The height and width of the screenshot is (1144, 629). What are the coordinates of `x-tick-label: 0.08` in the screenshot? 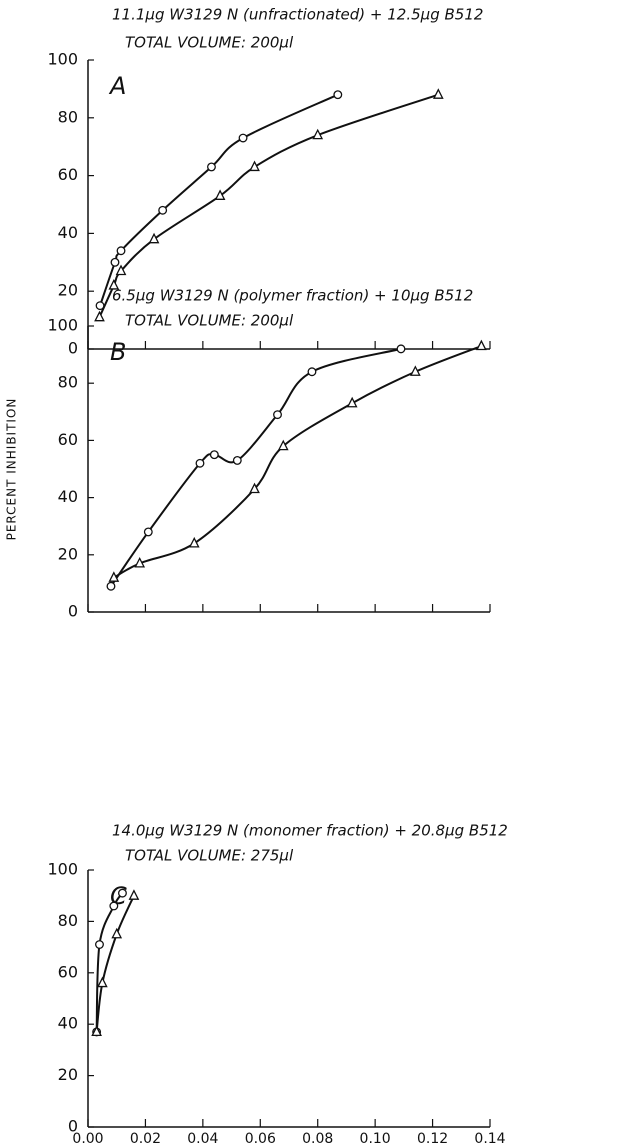 It's located at (317, 1137).